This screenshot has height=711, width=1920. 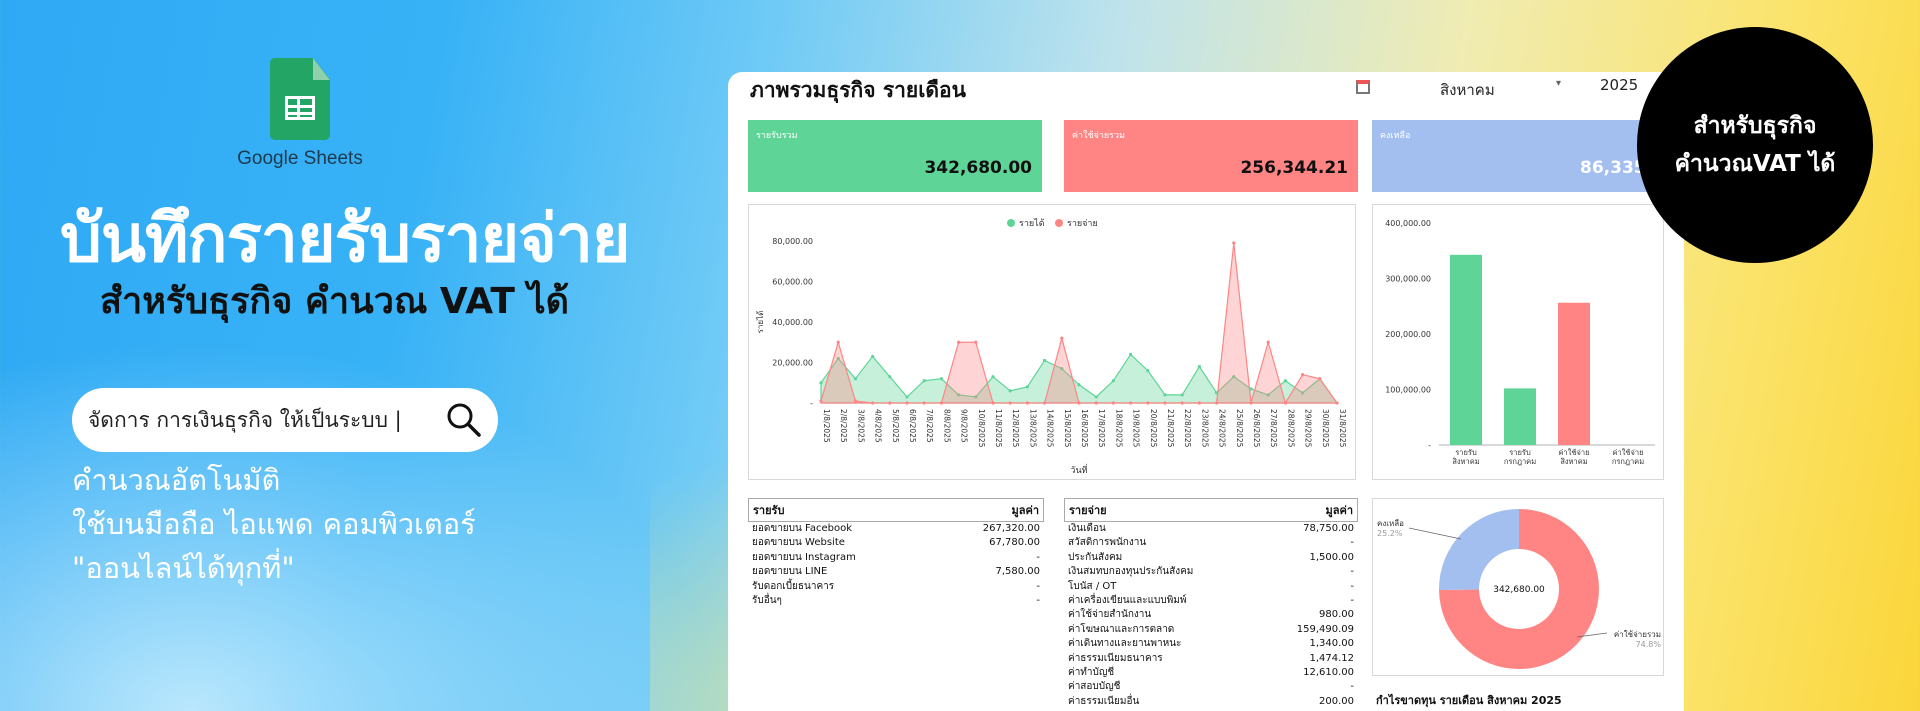 What do you see at coordinates (1328, 528) in the screenshot?
I see `expense-table-row-value: 78,750.00` at bounding box center [1328, 528].